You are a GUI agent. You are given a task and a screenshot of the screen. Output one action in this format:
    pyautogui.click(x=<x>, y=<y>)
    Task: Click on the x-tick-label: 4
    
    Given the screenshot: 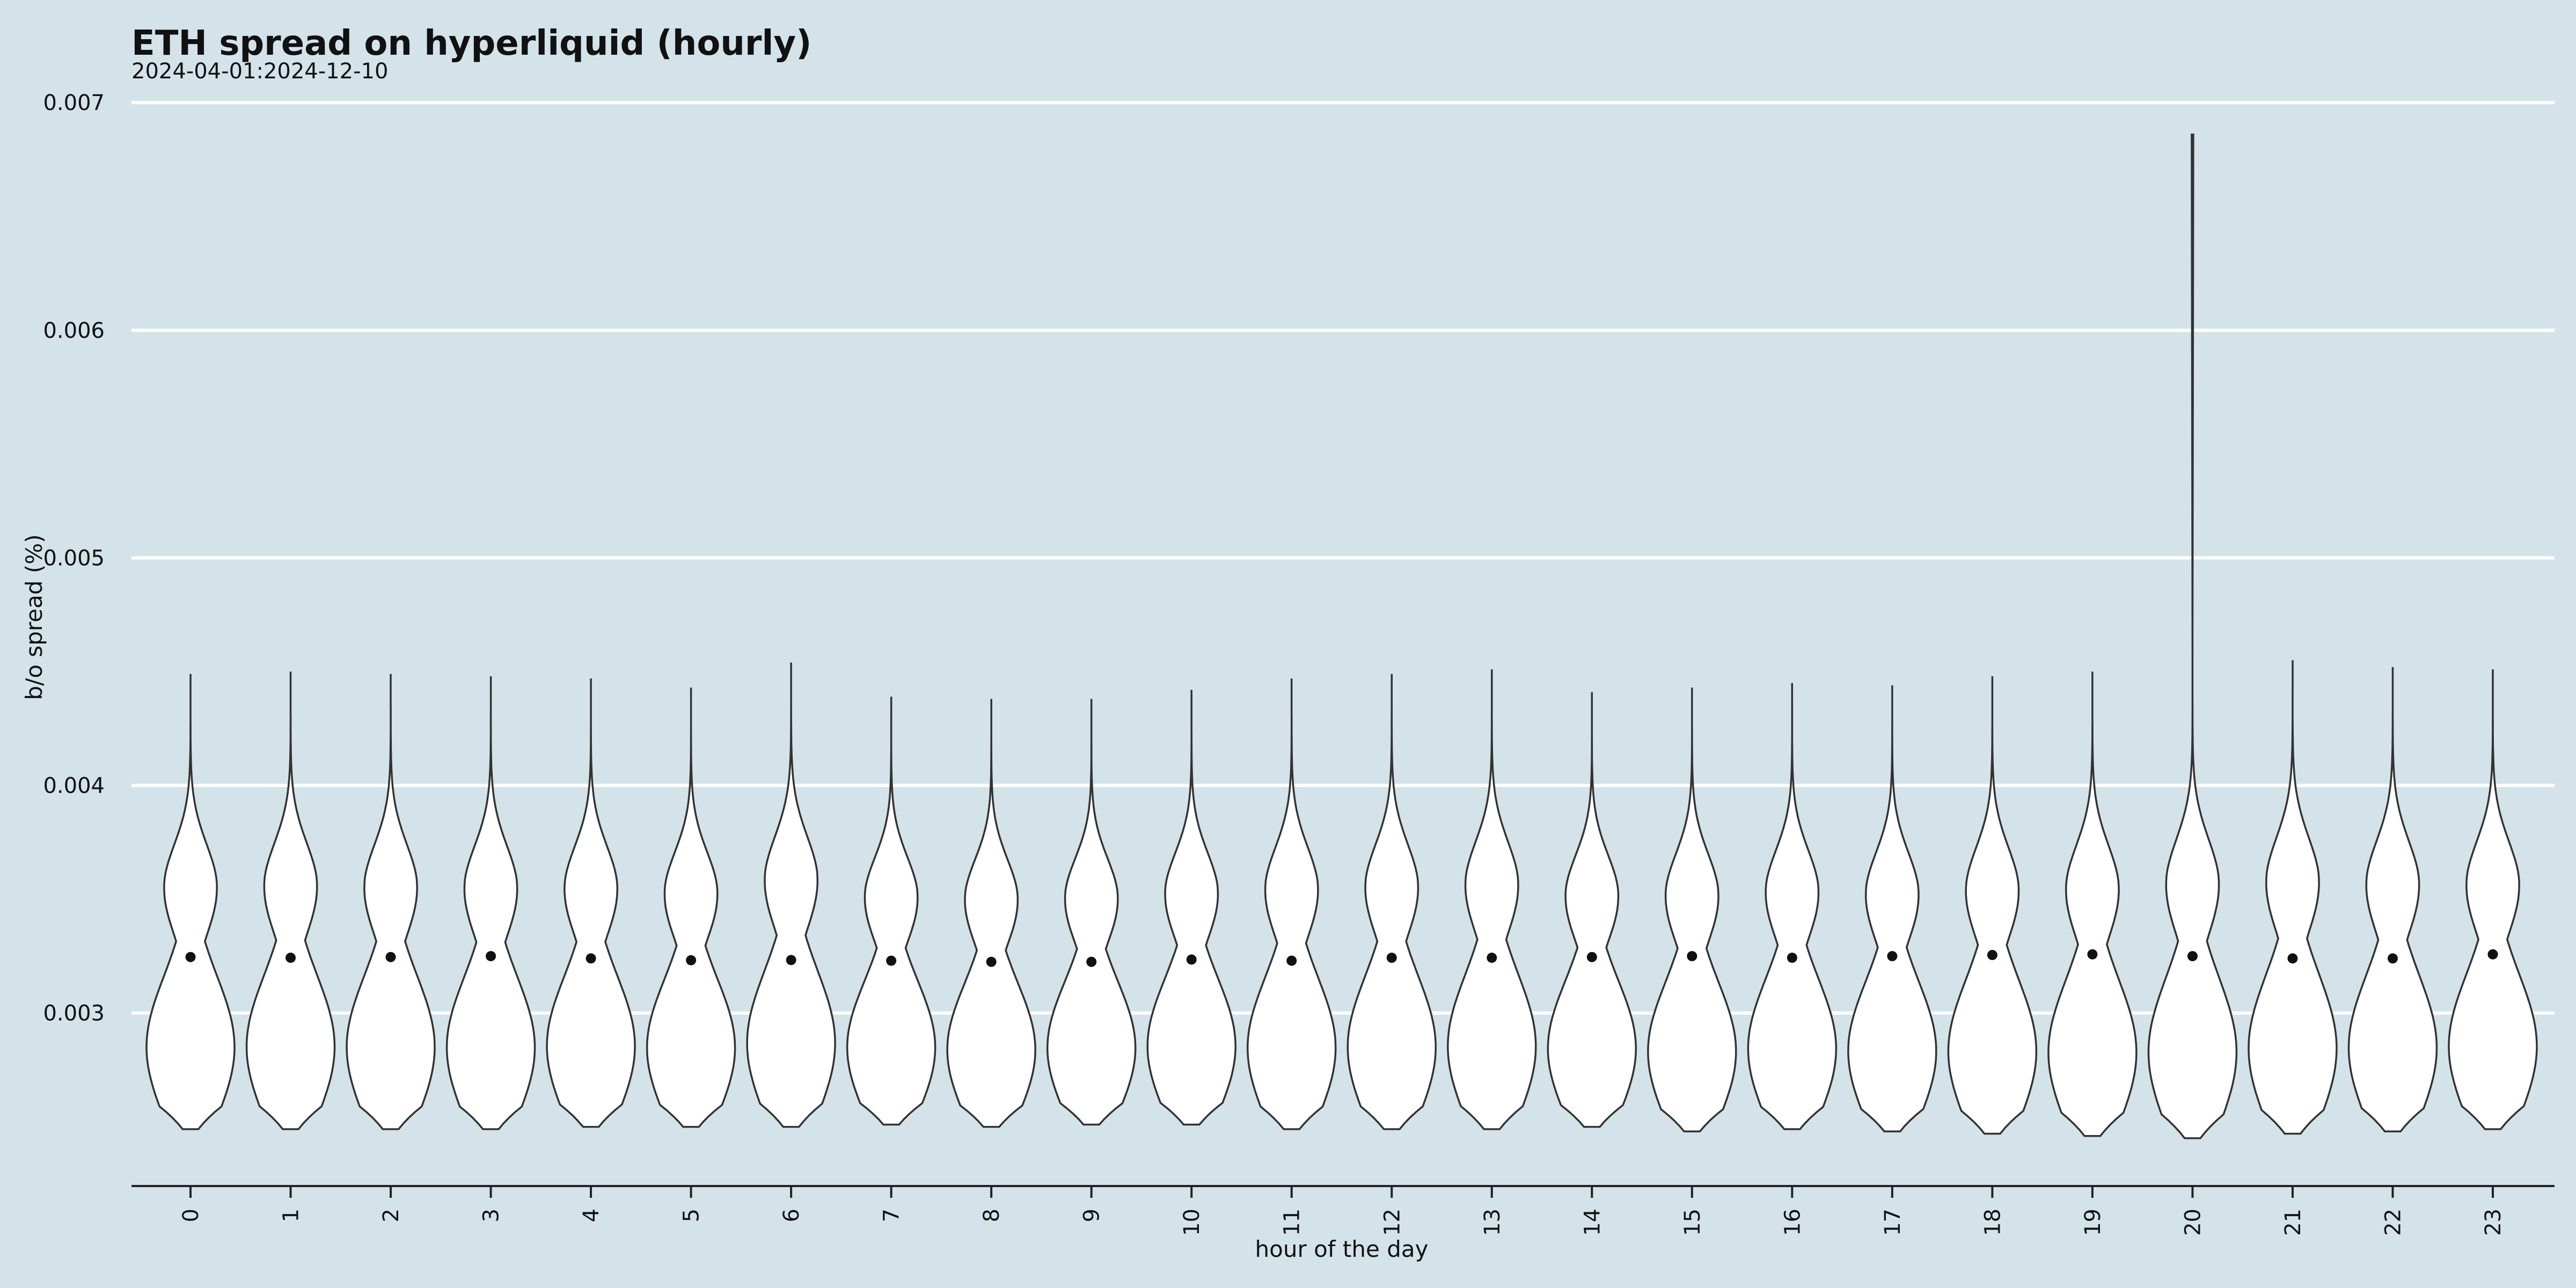 What is the action you would take?
    pyautogui.click(x=591, y=1215)
    